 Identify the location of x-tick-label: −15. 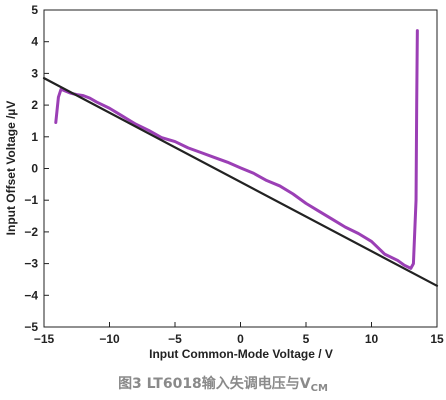
(44, 339).